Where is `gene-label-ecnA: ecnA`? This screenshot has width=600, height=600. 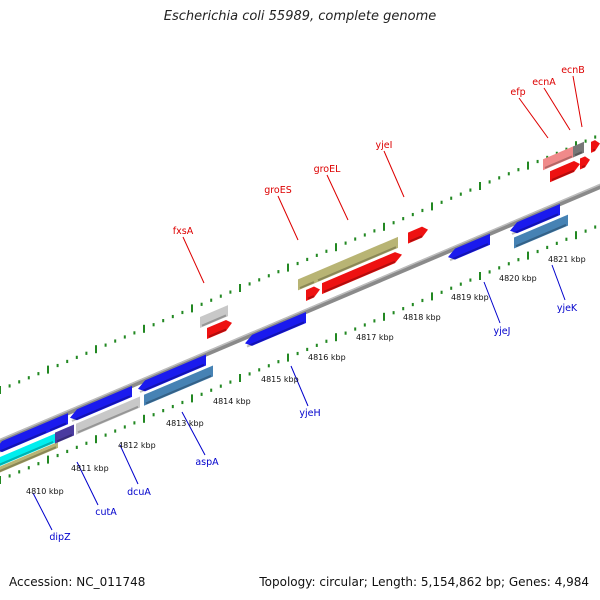 gene-label-ecnA: ecnA is located at coordinates (544, 82).